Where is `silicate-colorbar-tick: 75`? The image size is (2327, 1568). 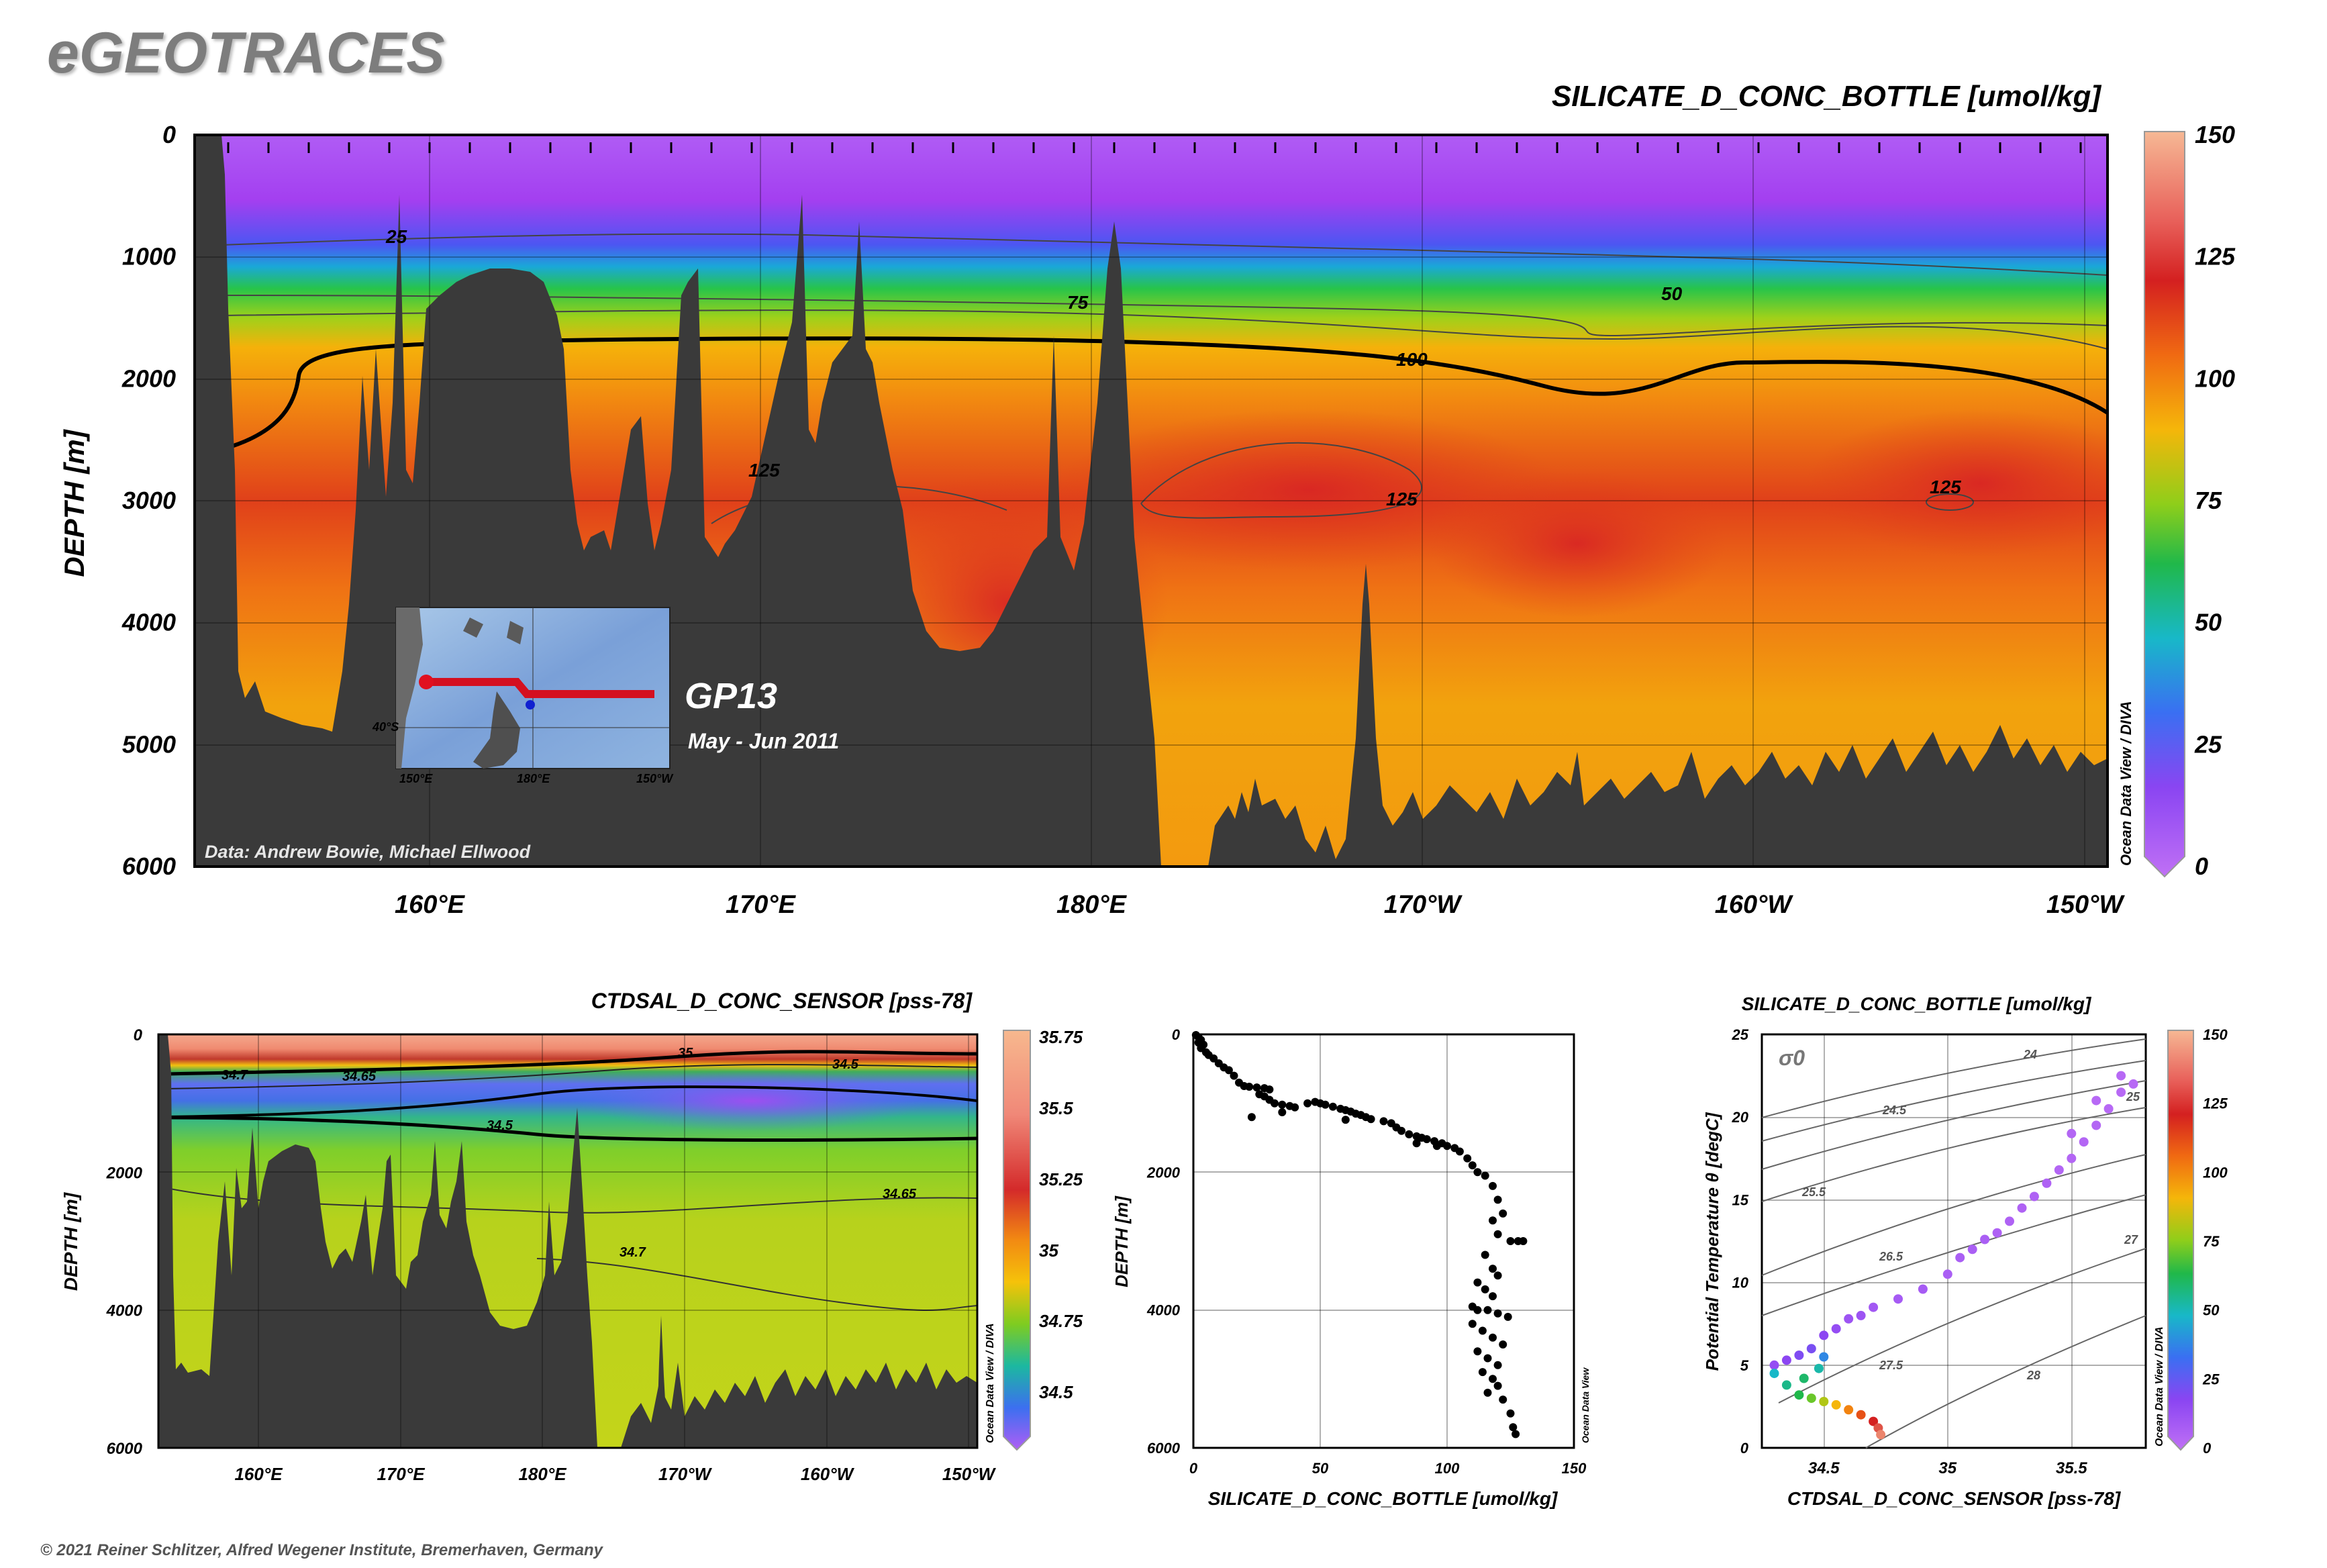
silicate-colorbar-tick: 75 is located at coordinates (2208, 501).